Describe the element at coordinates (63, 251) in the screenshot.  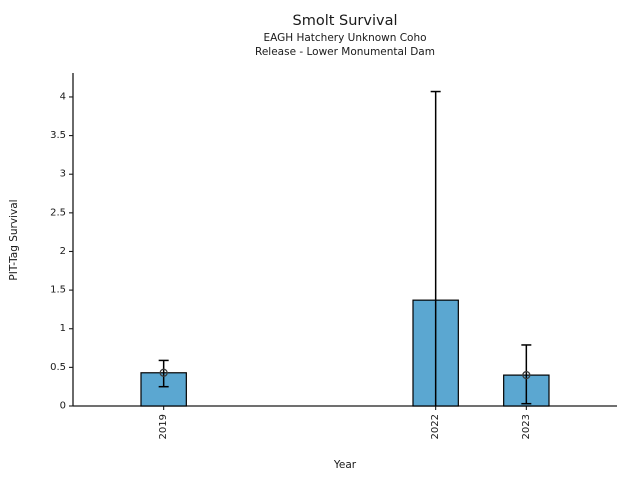
I see `y-tick-label: 2` at that location.